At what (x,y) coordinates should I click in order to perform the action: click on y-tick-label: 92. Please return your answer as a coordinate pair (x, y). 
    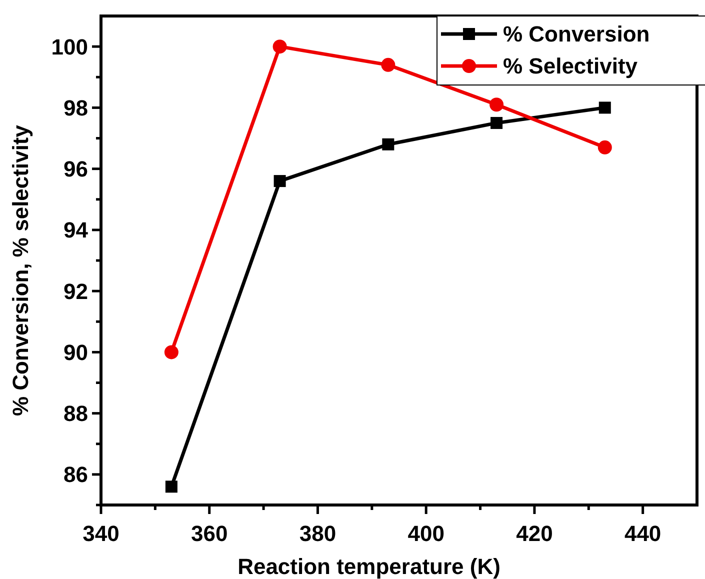
    Looking at the image, I should click on (76, 291).